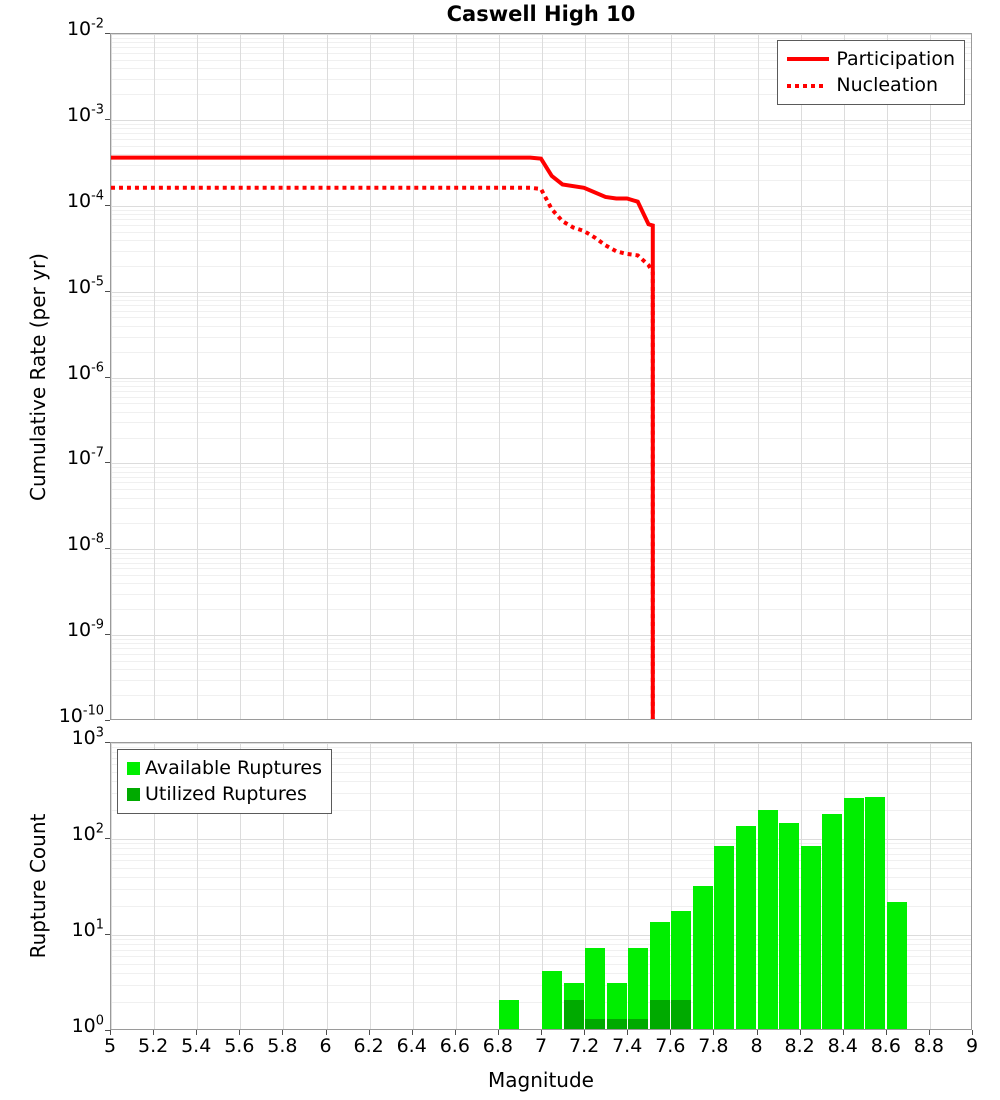 The width and height of the screenshot is (1000, 1100). What do you see at coordinates (368, 1046) in the screenshot?
I see `x-tick-label: 6.2` at bounding box center [368, 1046].